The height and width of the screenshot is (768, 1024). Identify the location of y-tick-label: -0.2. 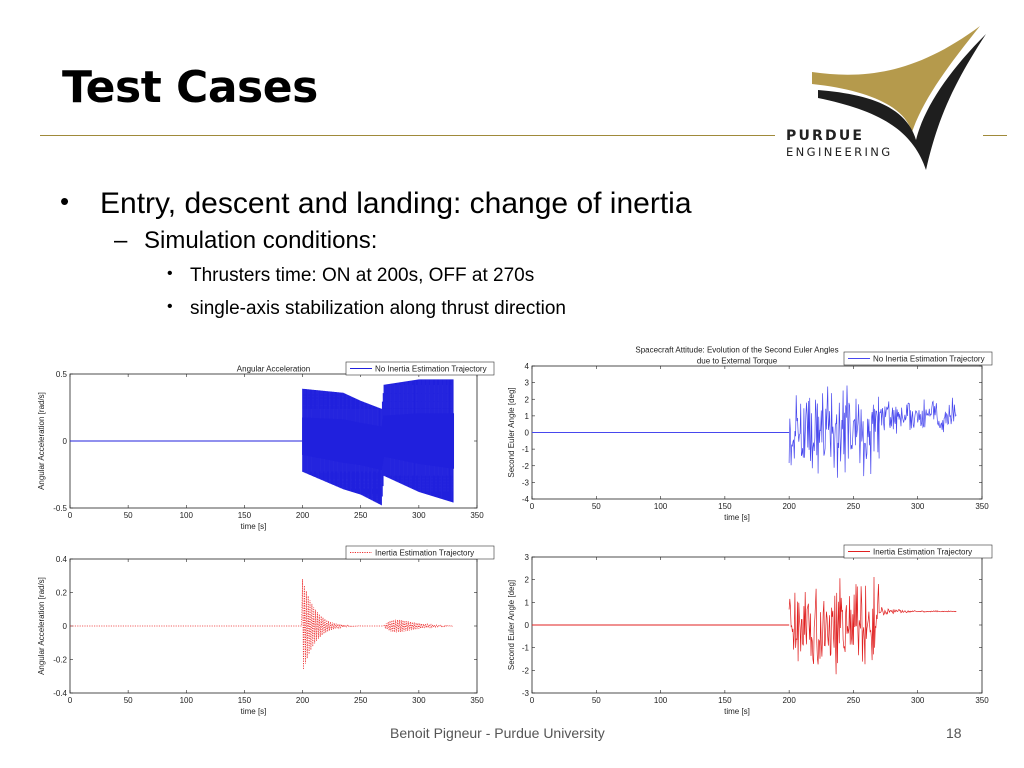
(60, 660).